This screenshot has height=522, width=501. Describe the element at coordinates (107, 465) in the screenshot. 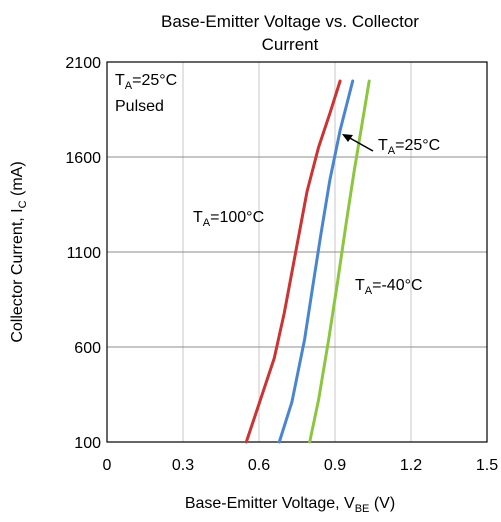

I see `x-tick-label: 0` at that location.